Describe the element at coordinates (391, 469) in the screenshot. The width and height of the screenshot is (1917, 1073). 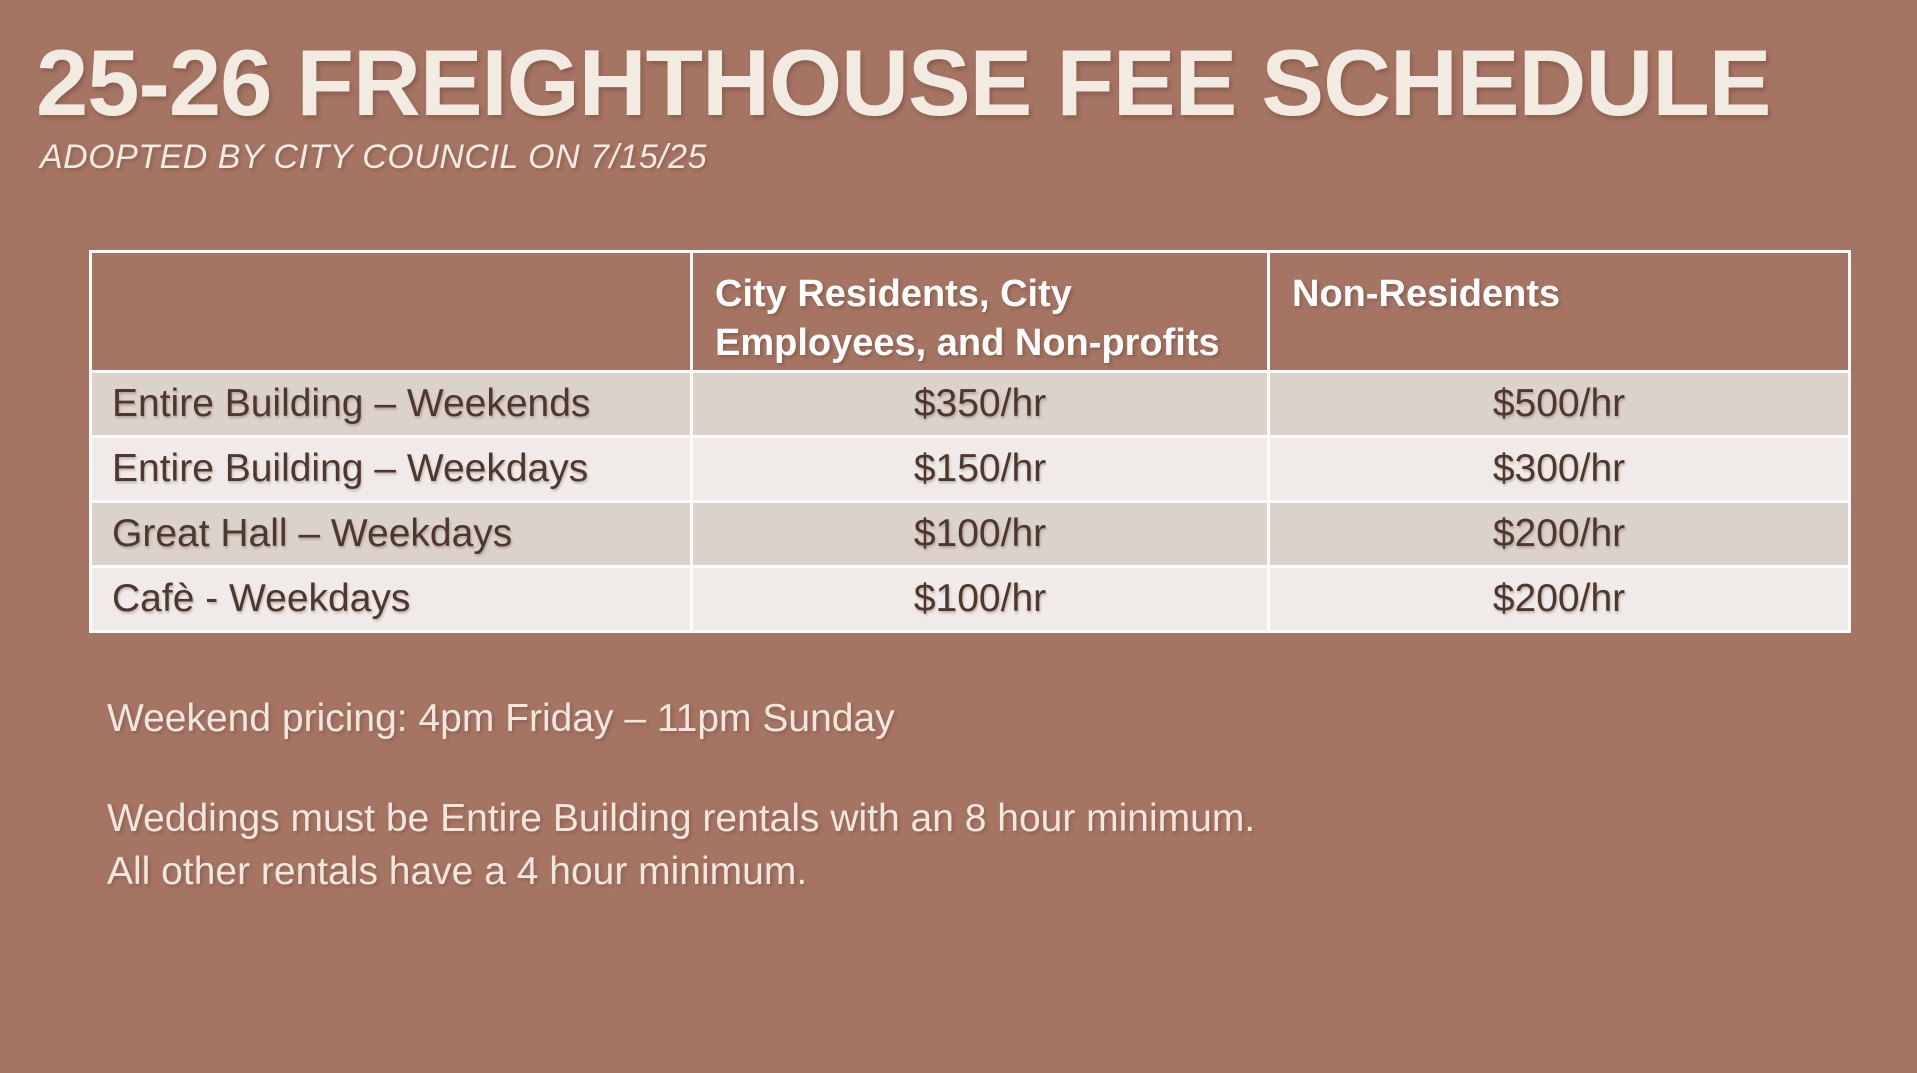
I see `row-label: Entire Building – Weekdays` at that location.